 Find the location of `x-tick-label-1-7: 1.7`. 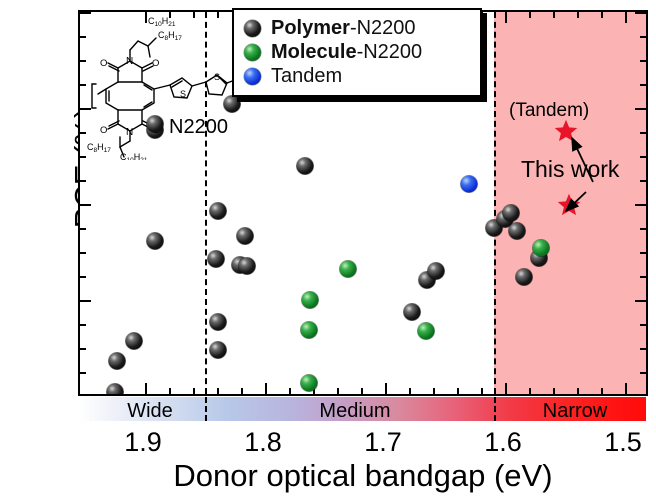

x-tick-label-1-7: 1.7 is located at coordinates (383, 442).